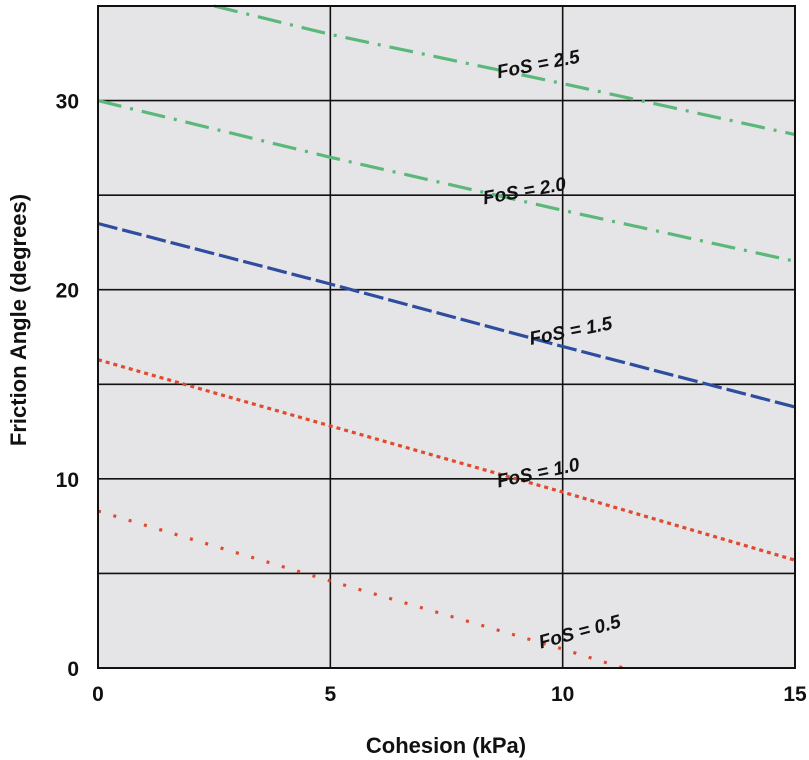 The width and height of the screenshot is (809, 760). What do you see at coordinates (67, 480) in the screenshot?
I see `y-tick-label-1: 10` at bounding box center [67, 480].